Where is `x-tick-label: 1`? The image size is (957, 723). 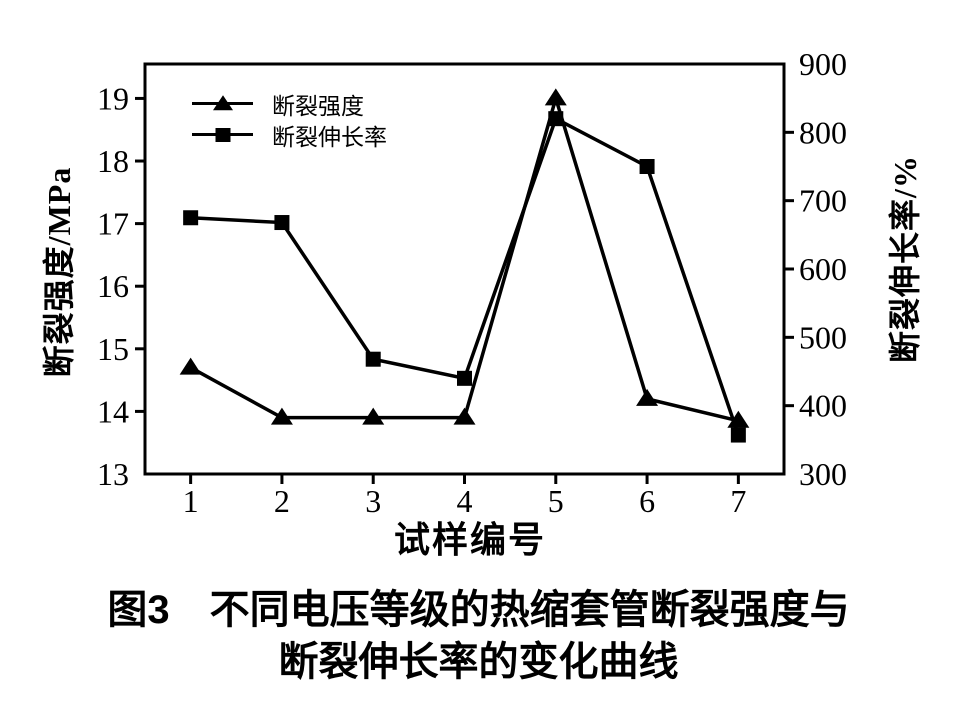
x-tick-label: 1 is located at coordinates (191, 501).